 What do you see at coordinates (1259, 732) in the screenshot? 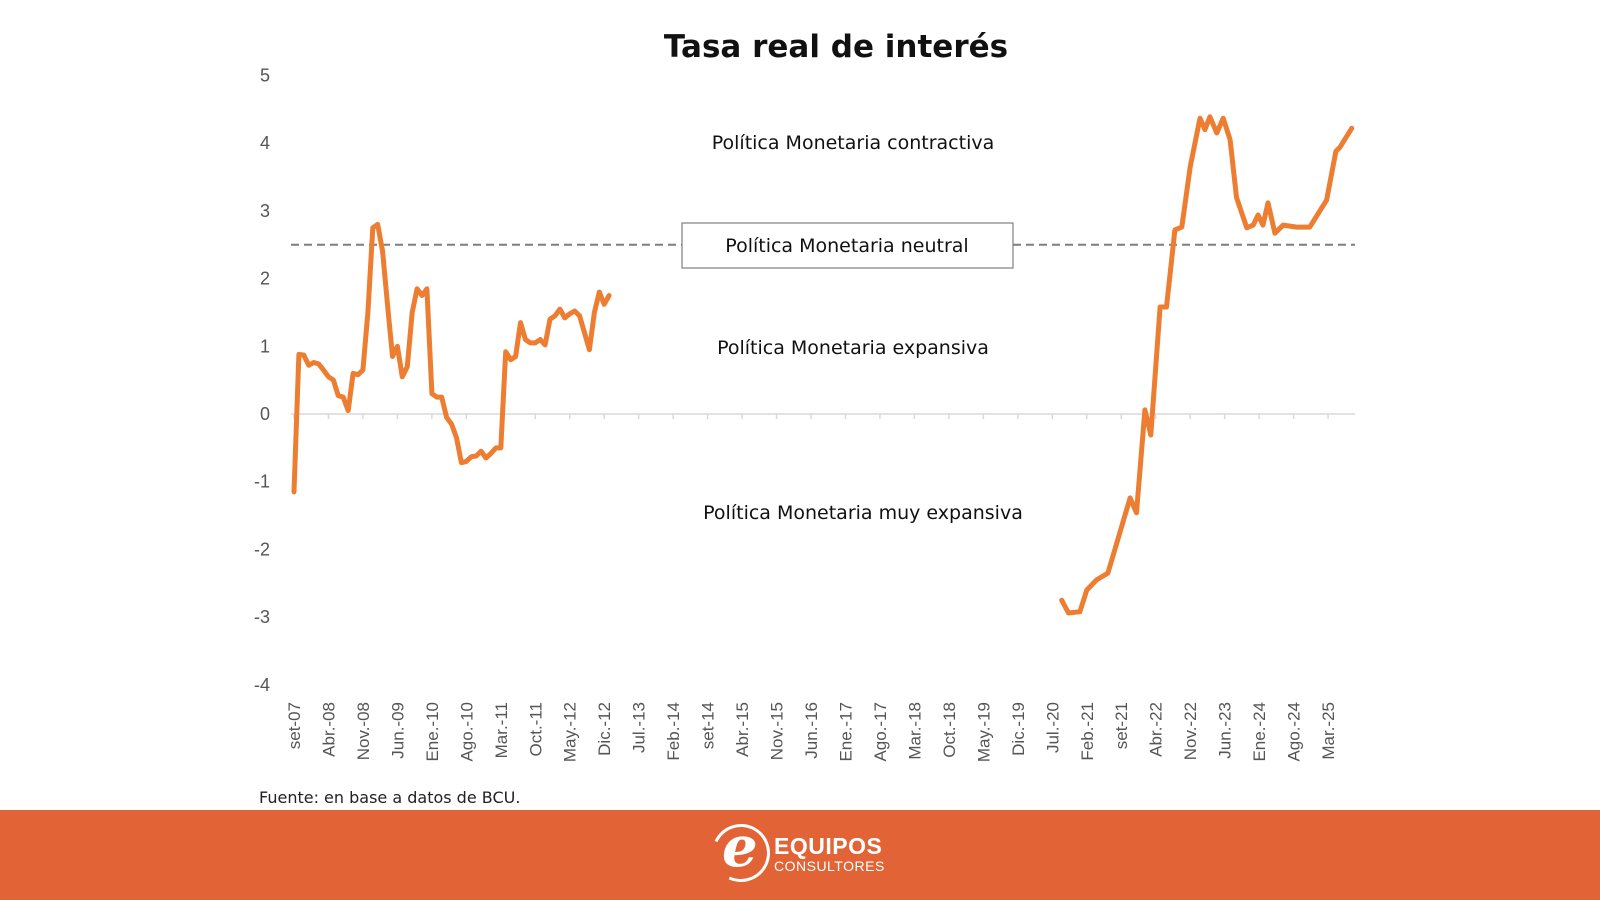
I see `x-tick-label: Ene.-24` at bounding box center [1259, 732].